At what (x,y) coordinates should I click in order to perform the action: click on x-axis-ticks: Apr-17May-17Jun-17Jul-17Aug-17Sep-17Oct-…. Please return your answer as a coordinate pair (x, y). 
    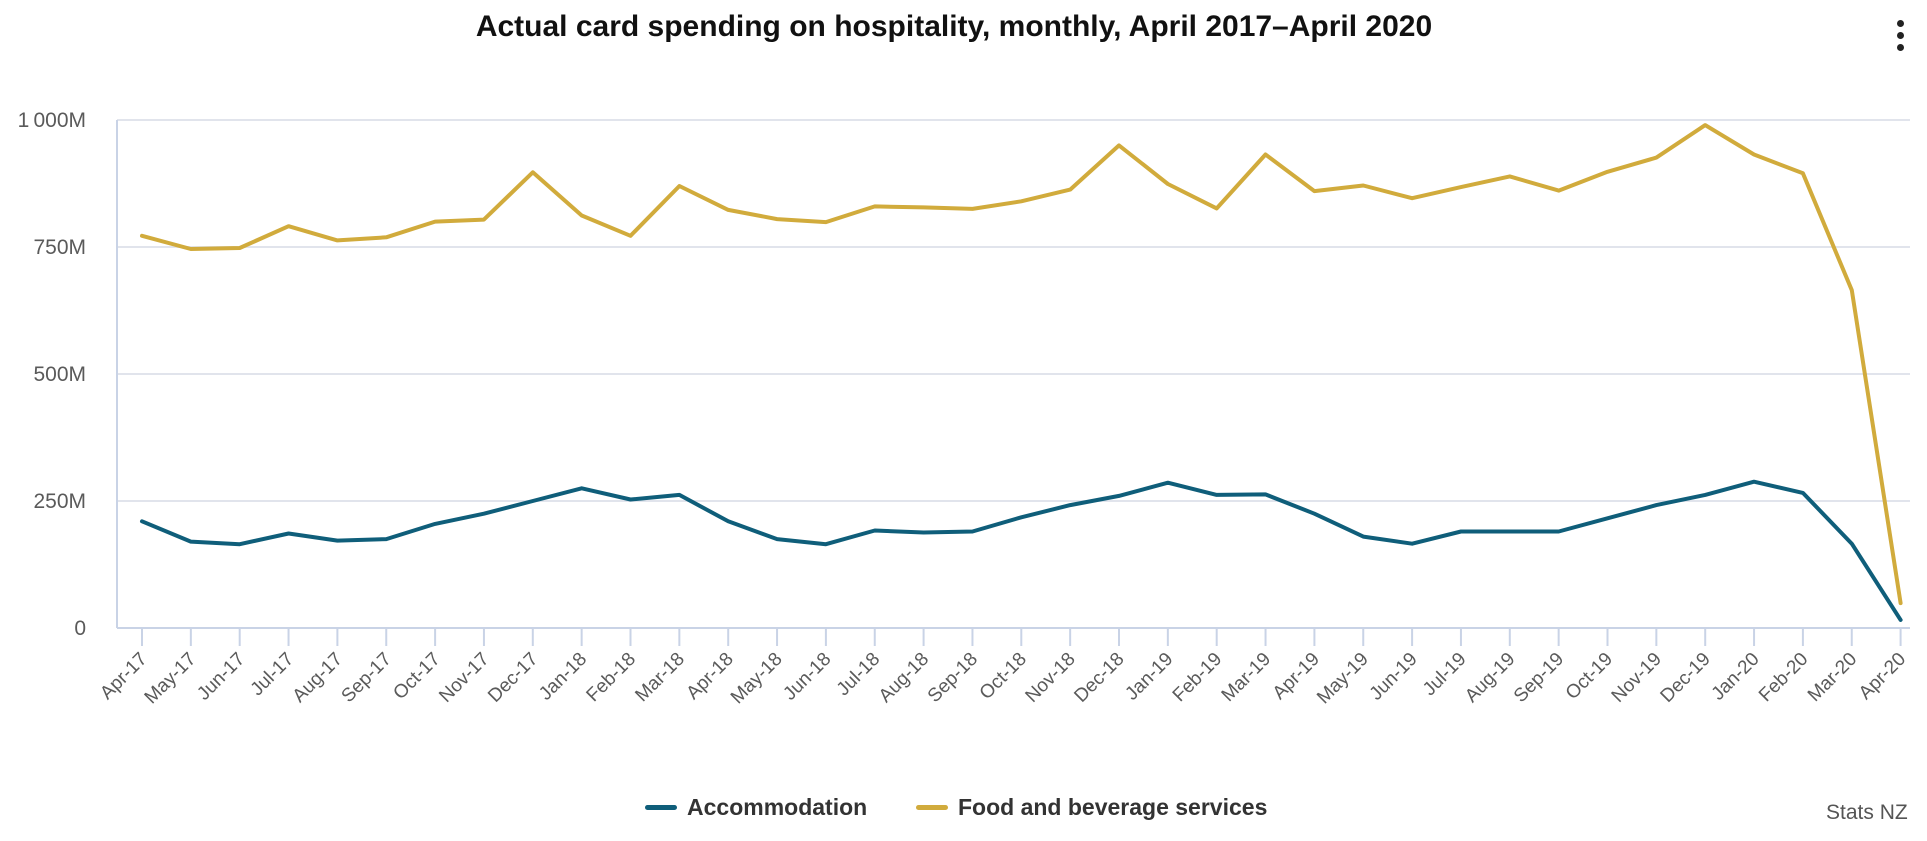
    Looking at the image, I should click on (1003, 668).